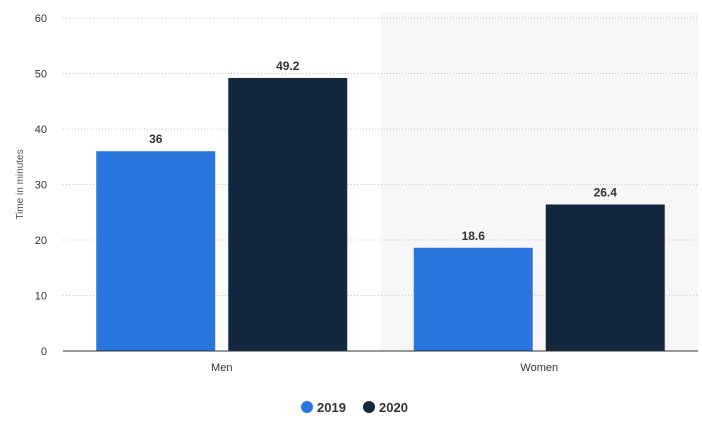 The width and height of the screenshot is (702, 425). Describe the element at coordinates (473, 299) in the screenshot. I see `bar-women-2019` at that location.